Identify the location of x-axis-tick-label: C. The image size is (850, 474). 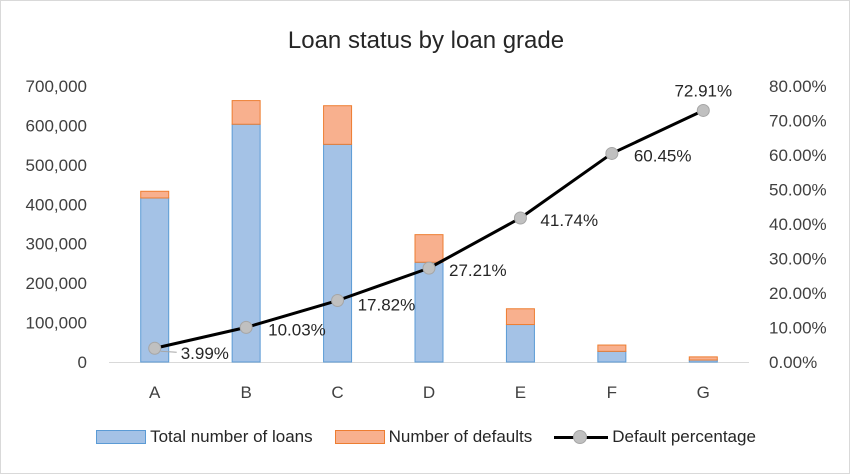
(337, 392).